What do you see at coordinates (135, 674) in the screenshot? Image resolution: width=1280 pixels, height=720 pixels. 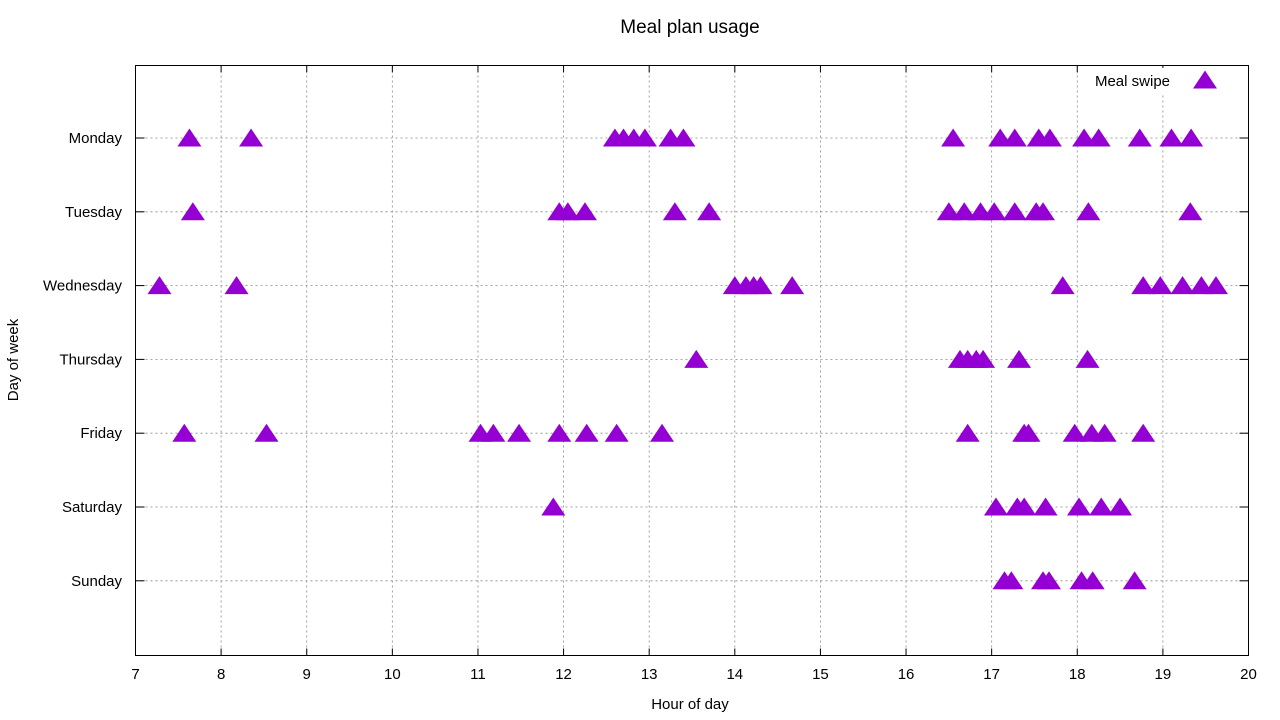 I see `x-tick-label: 7` at bounding box center [135, 674].